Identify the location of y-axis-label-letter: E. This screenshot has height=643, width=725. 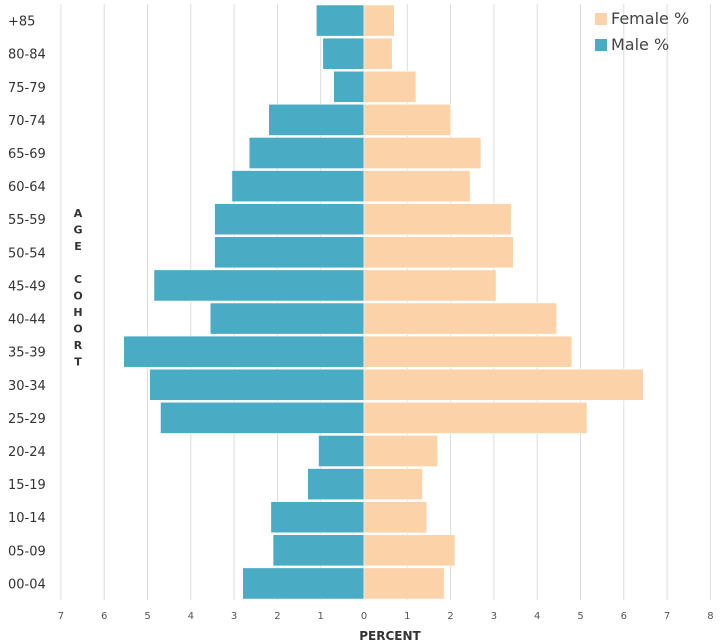
(78, 246).